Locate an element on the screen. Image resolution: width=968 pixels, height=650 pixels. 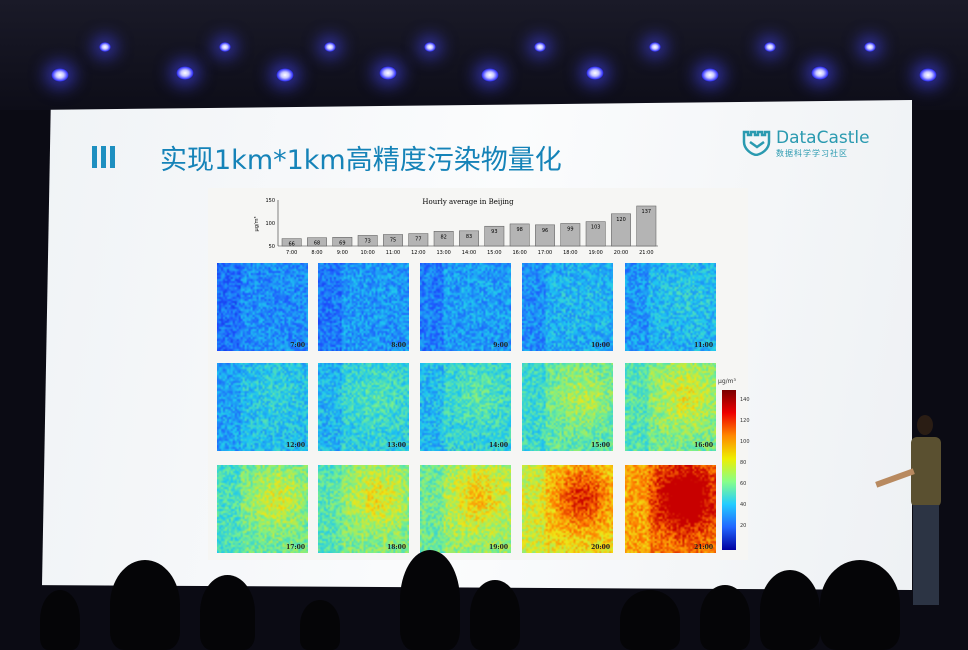
x-tick-label: 20:00 is located at coordinates (621, 253).